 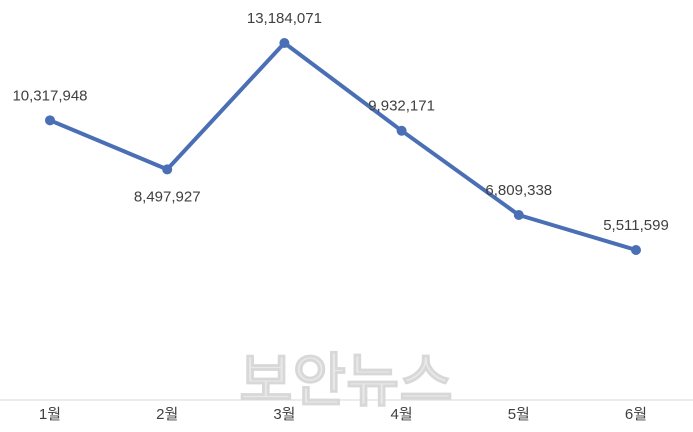 What do you see at coordinates (49, 95) in the screenshot?
I see `data-label: 10,317,948` at bounding box center [49, 95].